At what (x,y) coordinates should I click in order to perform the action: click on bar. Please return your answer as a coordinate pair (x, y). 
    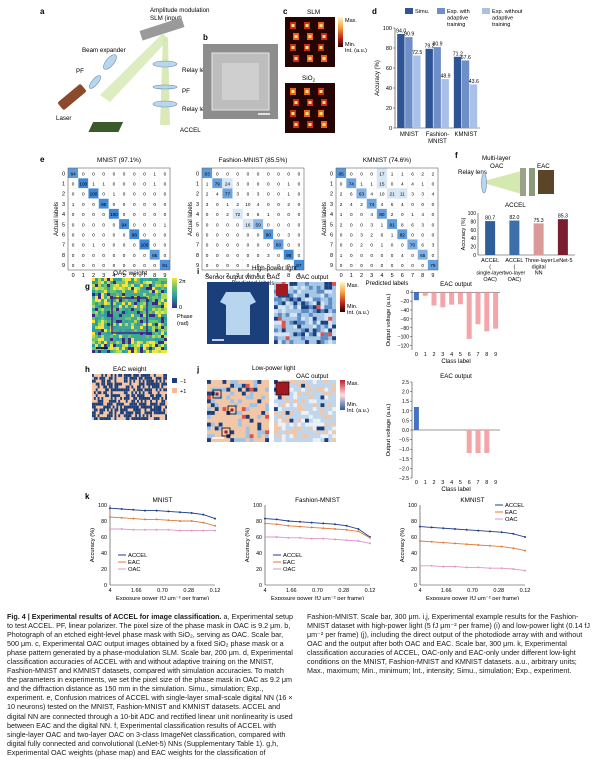
    Looking at the image, I should click on (460, 298).